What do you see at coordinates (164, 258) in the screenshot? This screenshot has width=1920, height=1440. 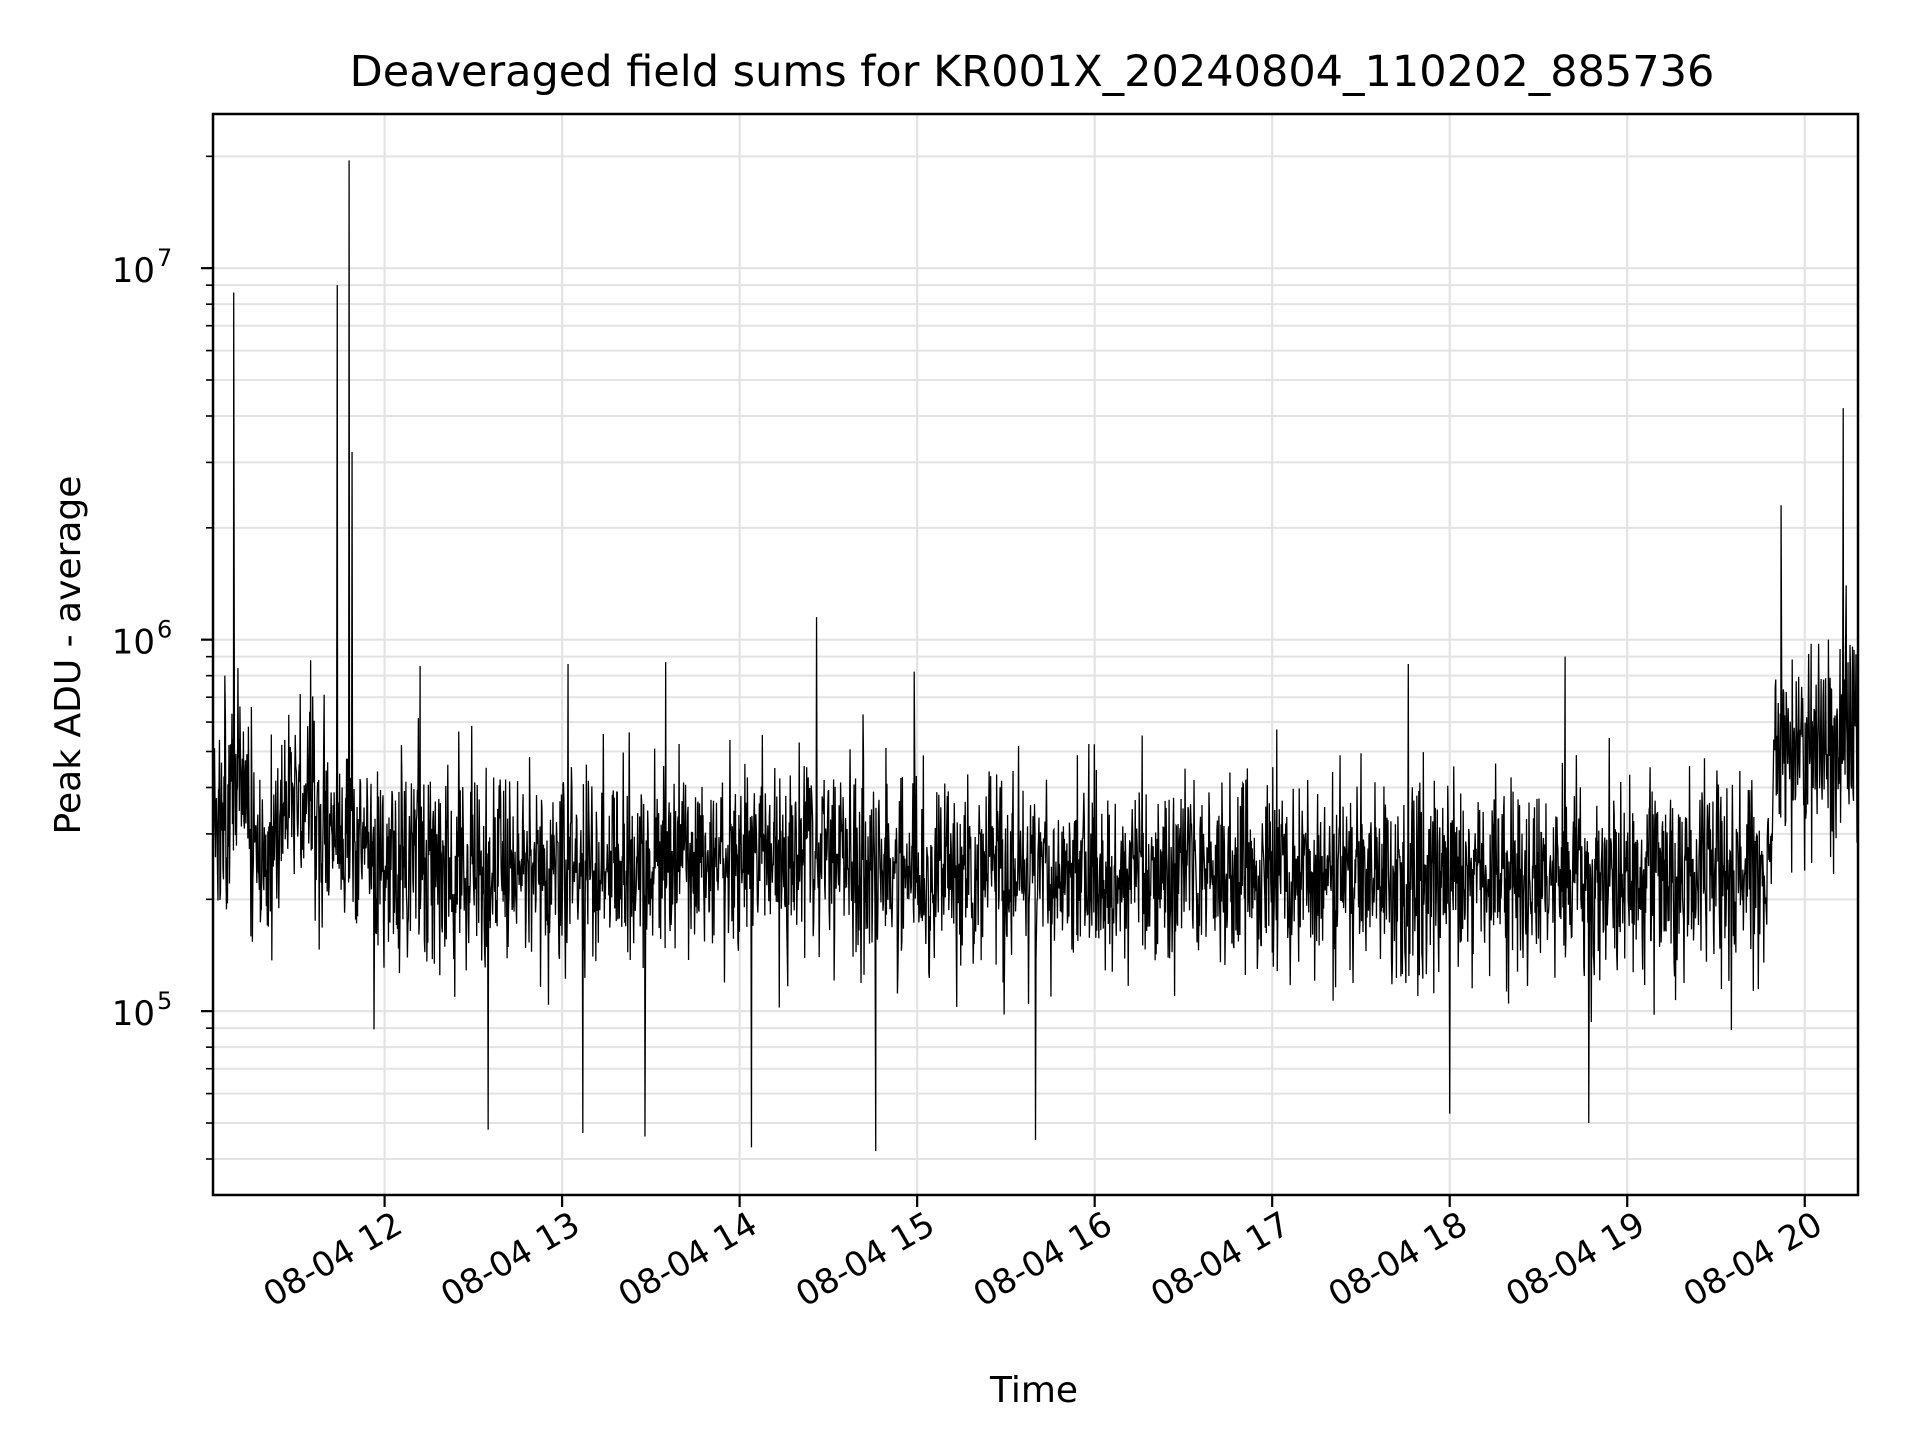 I see `y-tick-exponent: 7` at bounding box center [164, 258].